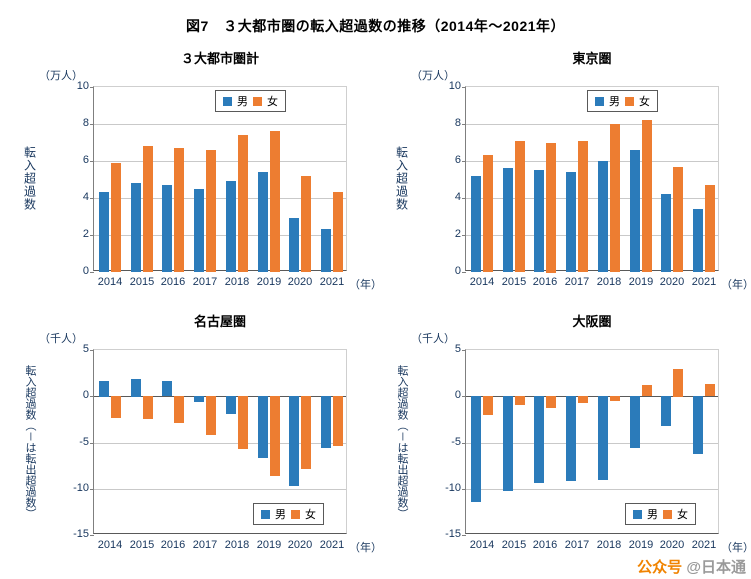 This screenshot has height=579, width=751. What do you see at coordinates (635, 211) in the screenshot?
I see `bar-male-2019` at bounding box center [635, 211].